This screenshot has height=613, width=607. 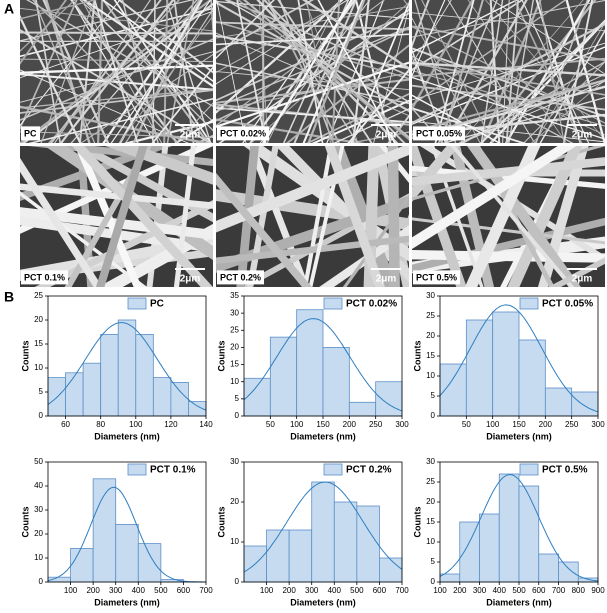 I want to click on x-tick-label: 400, so click(x=335, y=590).